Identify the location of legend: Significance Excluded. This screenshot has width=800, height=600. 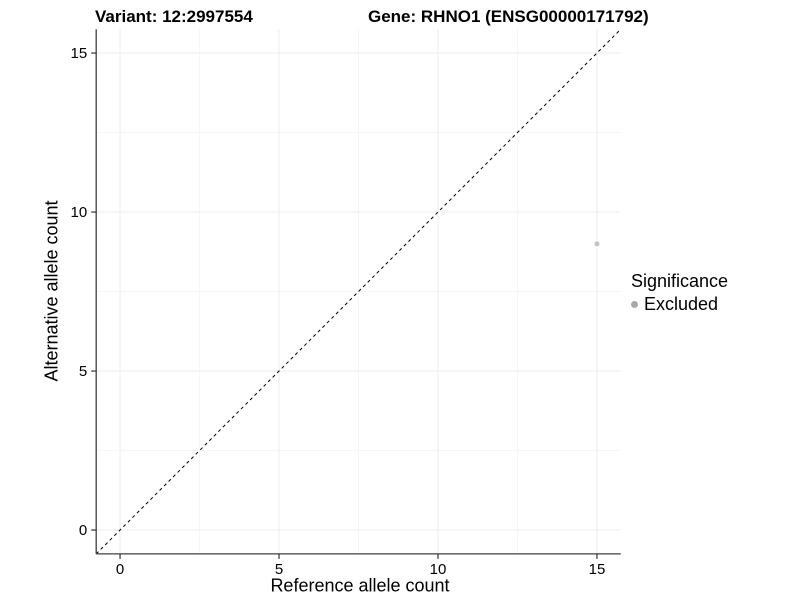
(679, 293).